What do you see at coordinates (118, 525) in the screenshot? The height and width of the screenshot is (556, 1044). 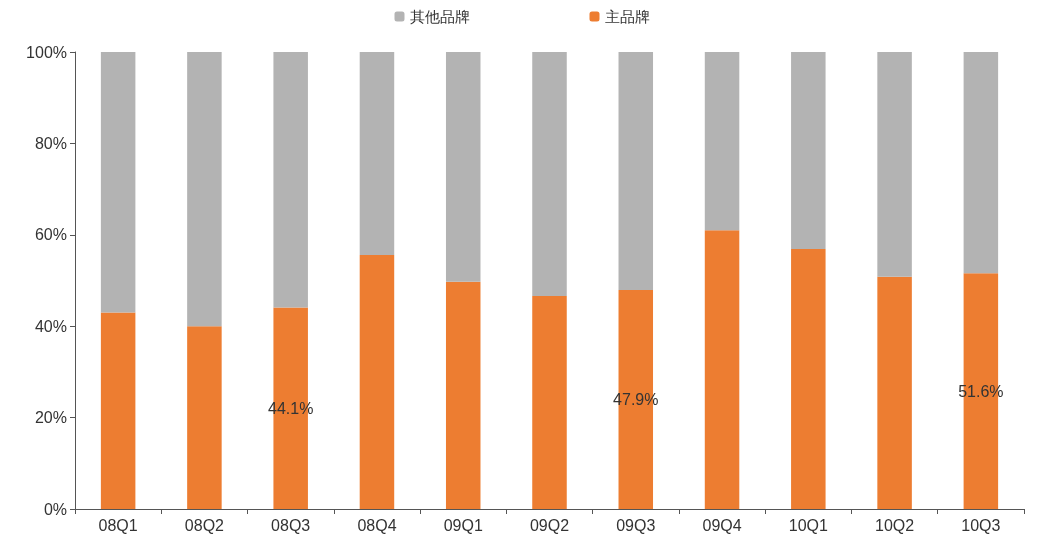 I see `x-tick-label: 08Q1` at bounding box center [118, 525].